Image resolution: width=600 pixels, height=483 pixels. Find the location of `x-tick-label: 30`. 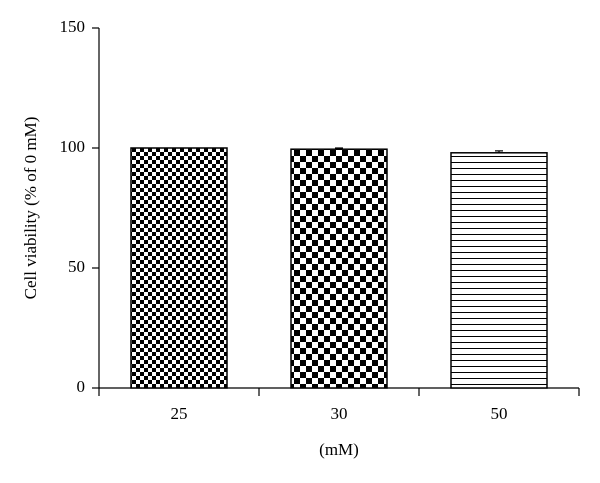

x-tick-label: 30 is located at coordinates (339, 413).